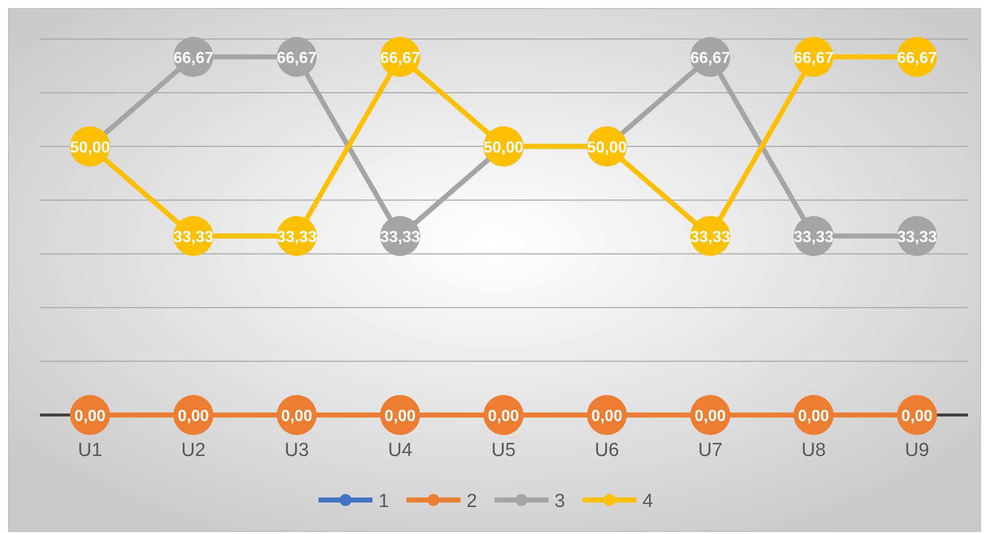 Image resolution: width=989 pixels, height=534 pixels. What do you see at coordinates (296, 450) in the screenshot?
I see `x-tick-label: U3` at bounding box center [296, 450].